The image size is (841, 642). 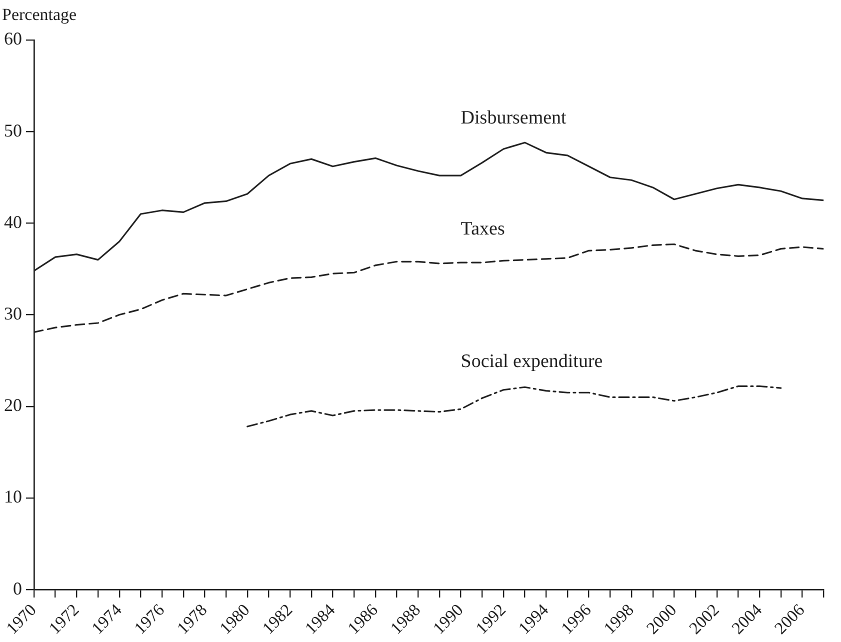 What do you see at coordinates (13, 130) in the screenshot?
I see `y-tick-label: 50` at bounding box center [13, 130].